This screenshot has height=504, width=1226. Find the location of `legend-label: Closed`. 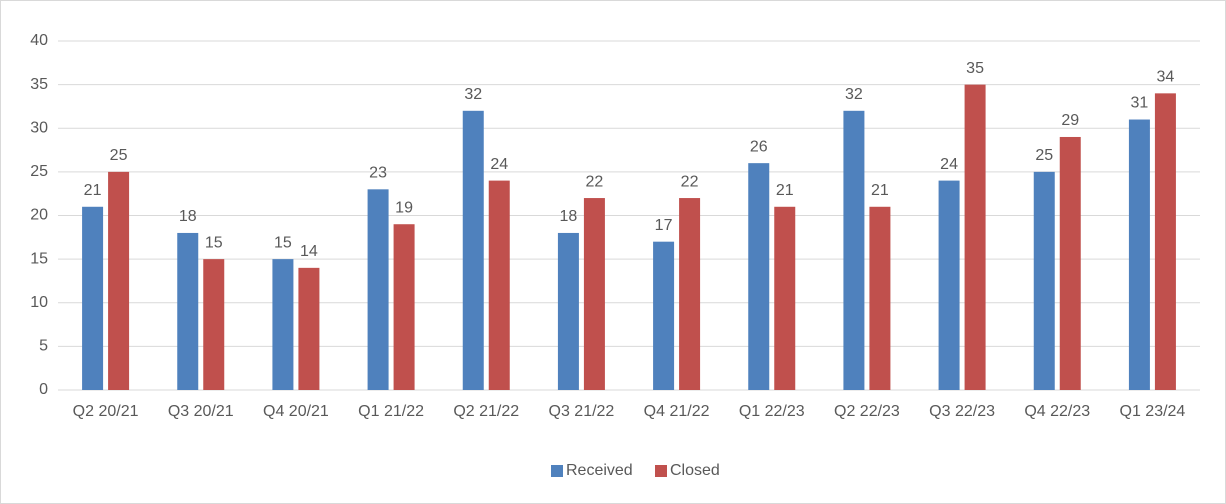

legend-label: Closed is located at coordinates (695, 470).